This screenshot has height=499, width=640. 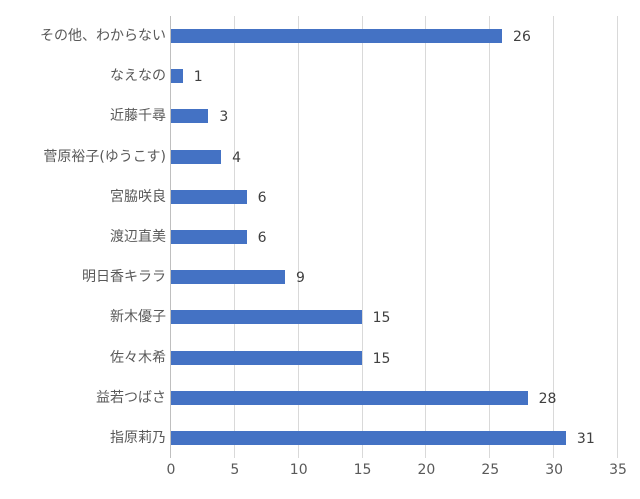 What do you see at coordinates (522, 37) in the screenshot?
I see `data-label: 26` at bounding box center [522, 37].